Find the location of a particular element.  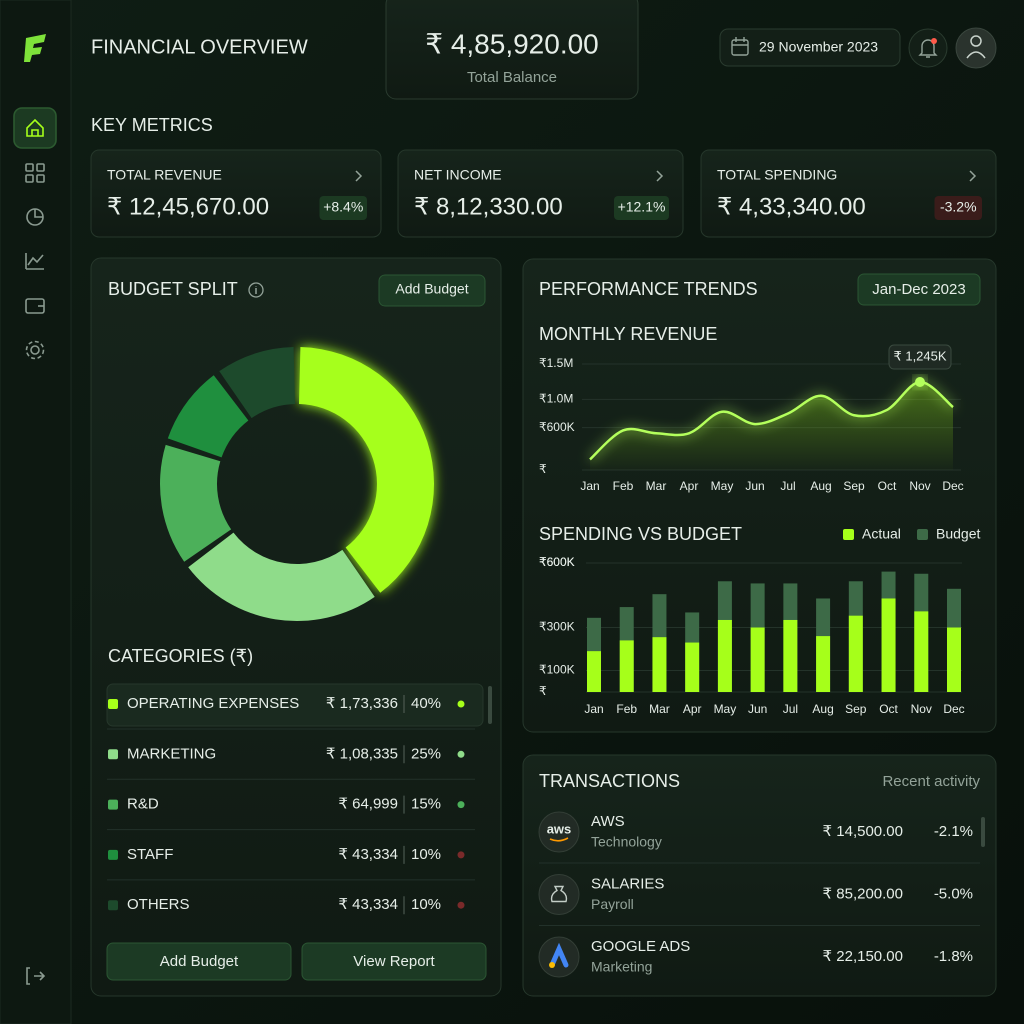

x-tick-label: Dec is located at coordinates (953, 709).